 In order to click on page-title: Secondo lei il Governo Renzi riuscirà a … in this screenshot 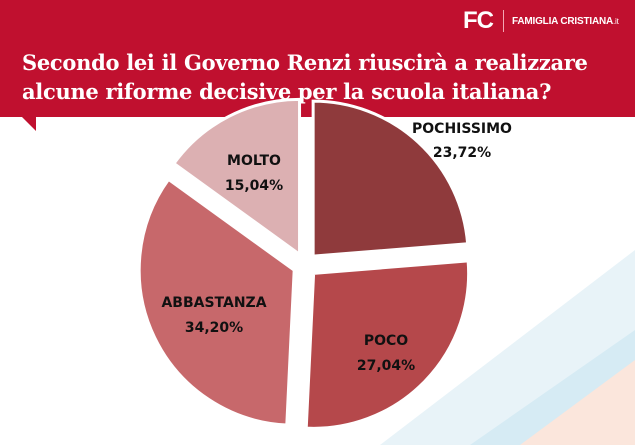, I will do `click(322, 77)`.